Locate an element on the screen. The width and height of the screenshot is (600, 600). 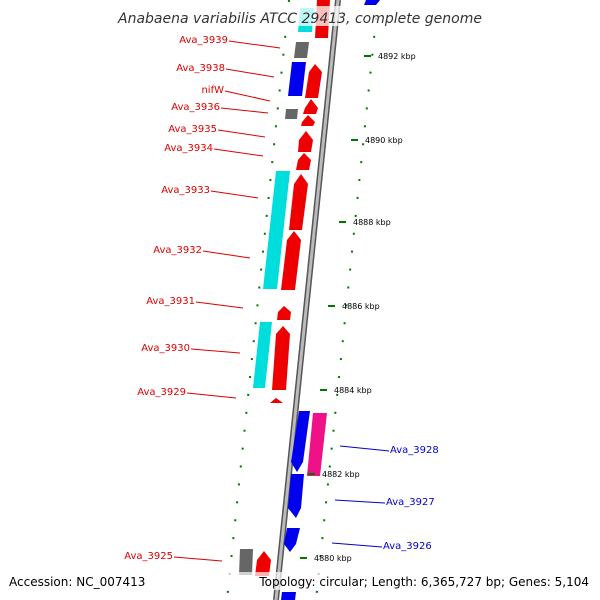
gene-label: Ava_3926 is located at coordinates (407, 546).